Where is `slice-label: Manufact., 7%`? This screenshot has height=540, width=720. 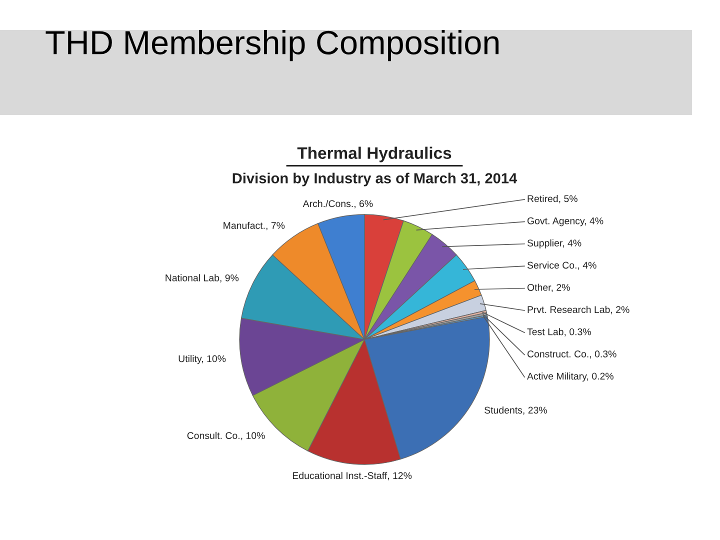
slice-label: Manufact., 7% is located at coordinates (254, 226).